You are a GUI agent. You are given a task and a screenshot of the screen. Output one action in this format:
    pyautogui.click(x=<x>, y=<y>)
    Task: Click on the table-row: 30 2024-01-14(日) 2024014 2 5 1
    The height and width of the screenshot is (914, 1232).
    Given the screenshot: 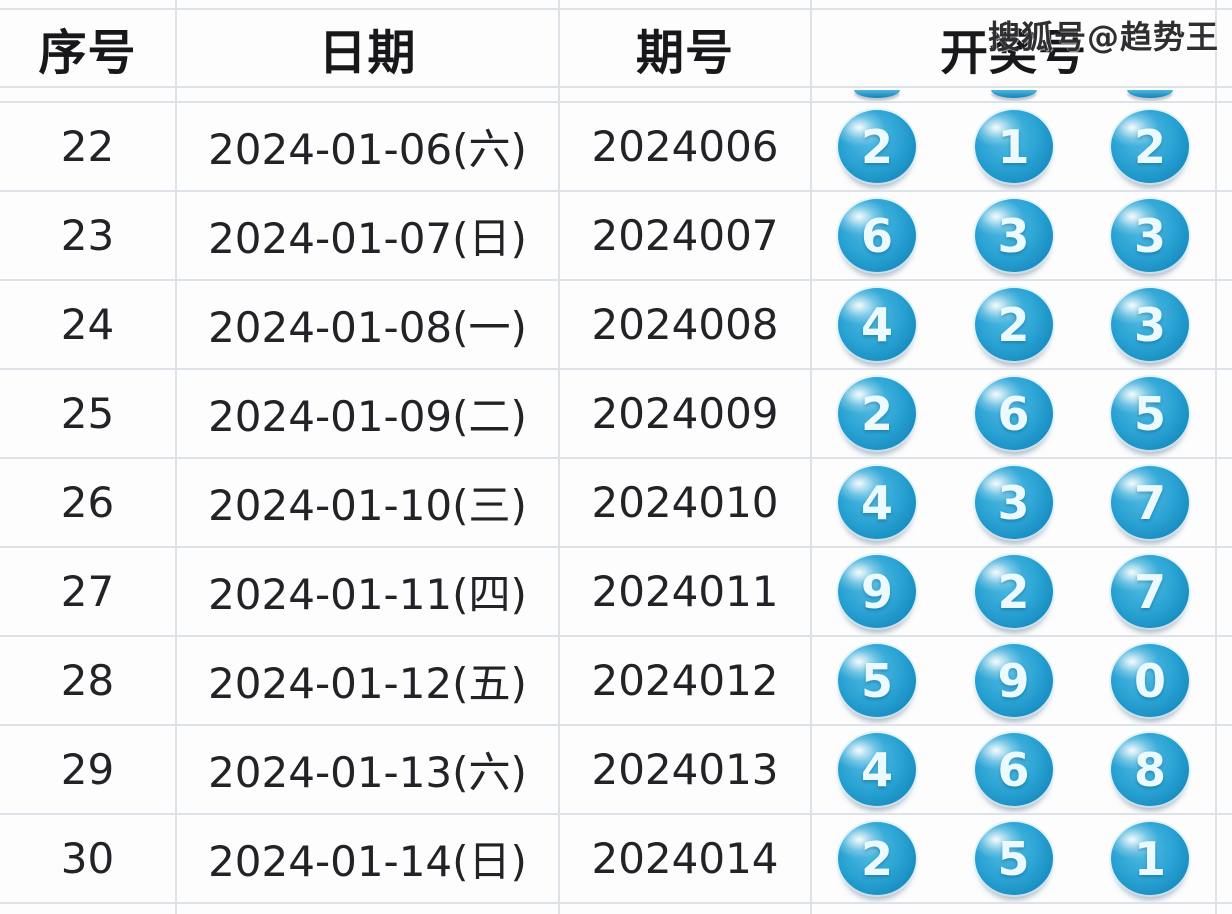 What is the action you would take?
    pyautogui.click(x=616, y=858)
    